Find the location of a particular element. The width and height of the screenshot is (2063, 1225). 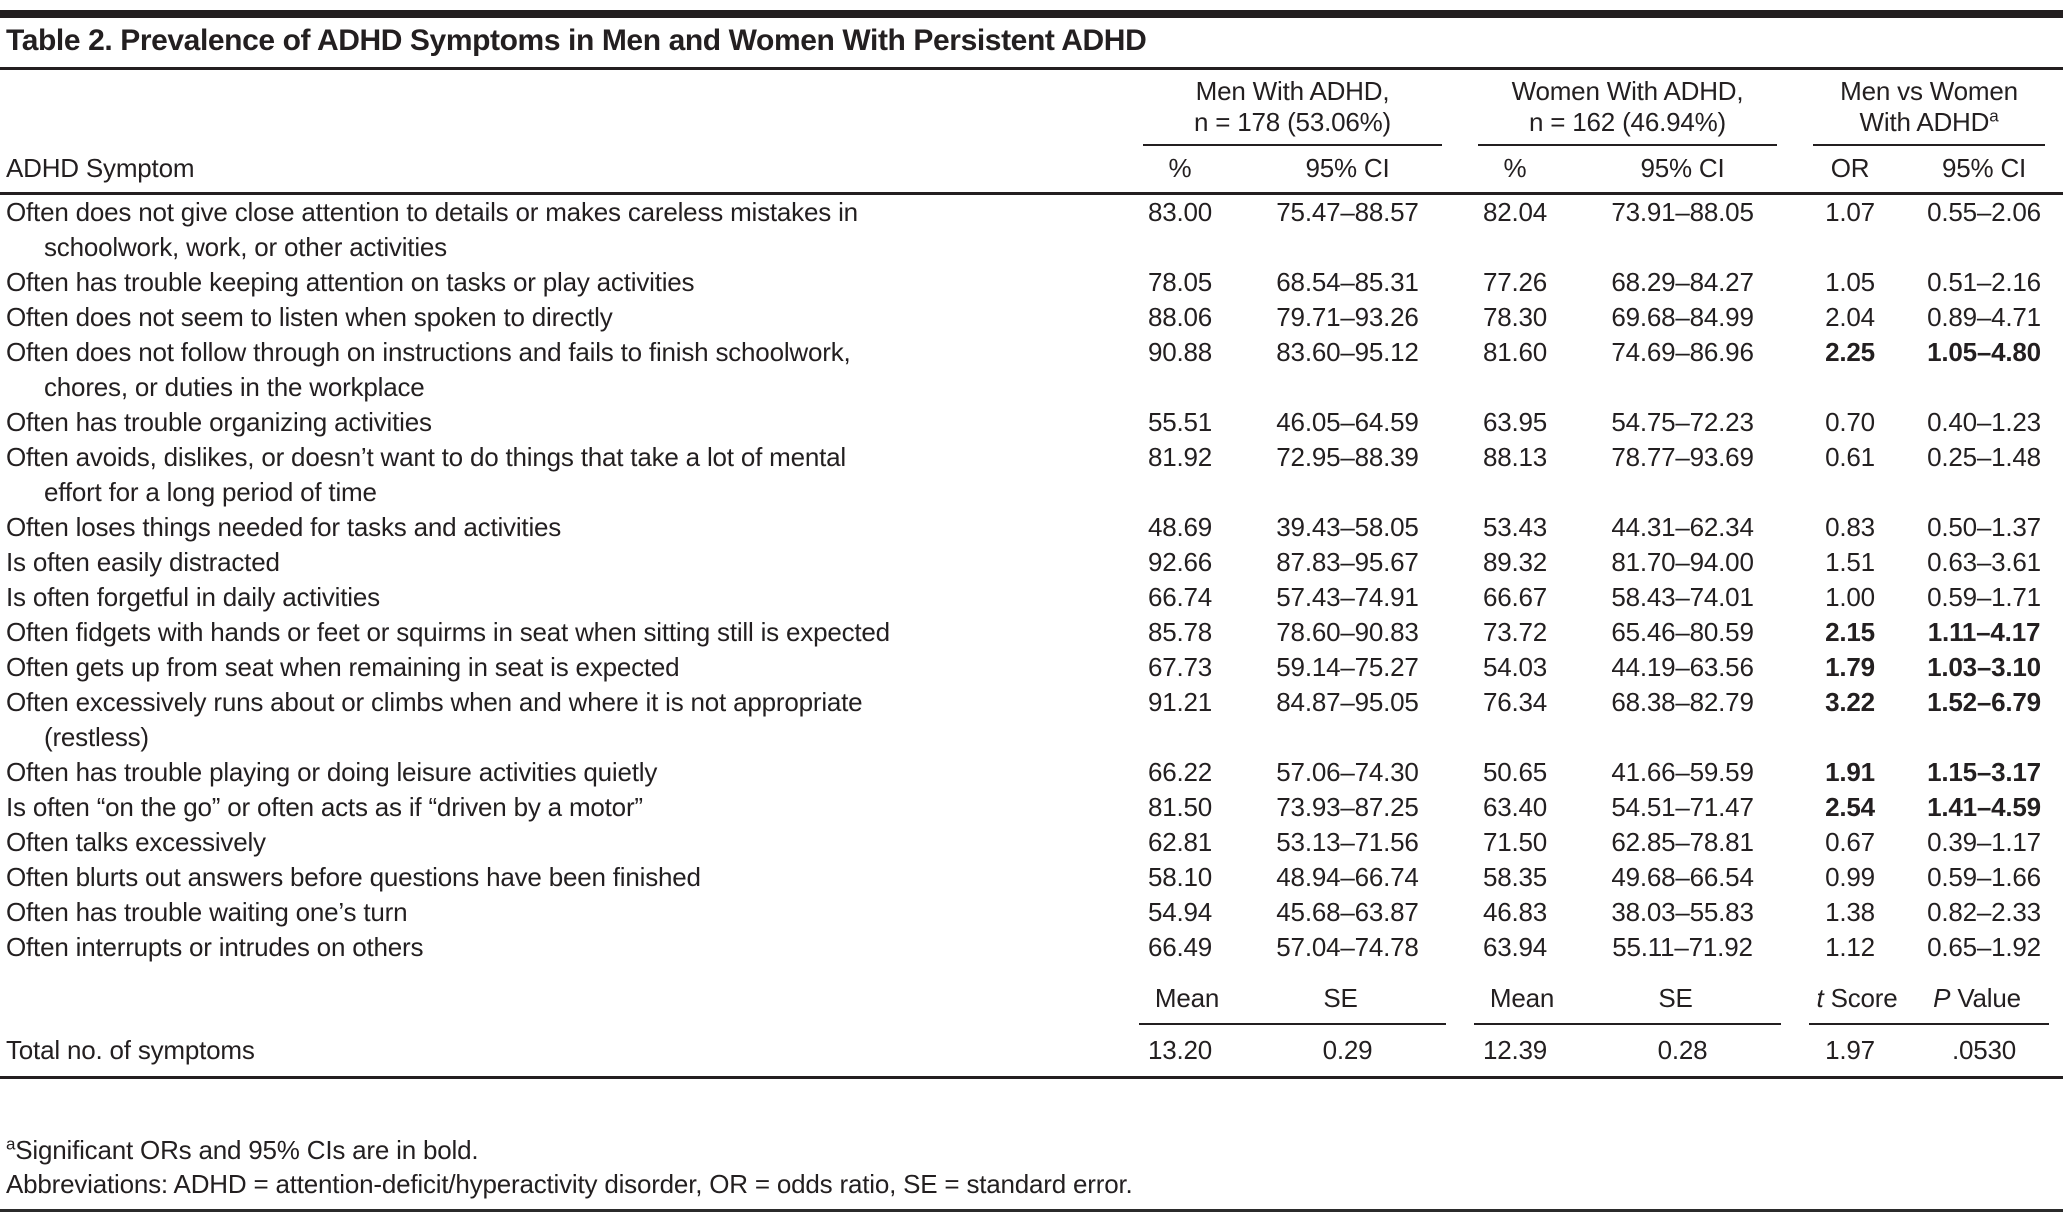

women-pct: 76.34 is located at coordinates (1515, 702).